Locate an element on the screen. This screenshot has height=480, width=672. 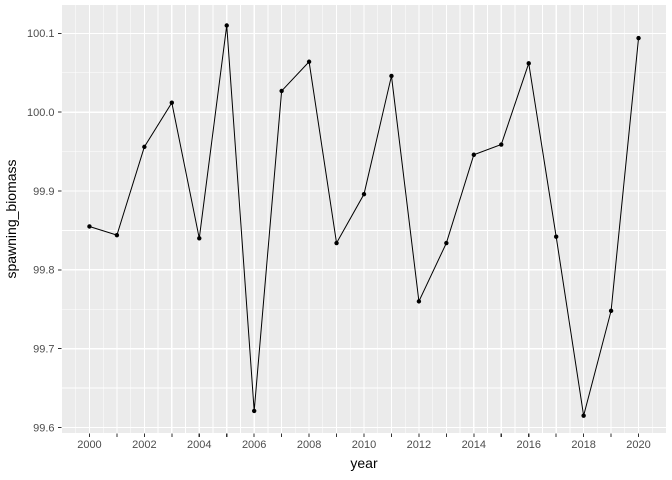
x-tick-label: 2006 is located at coordinates (254, 445).